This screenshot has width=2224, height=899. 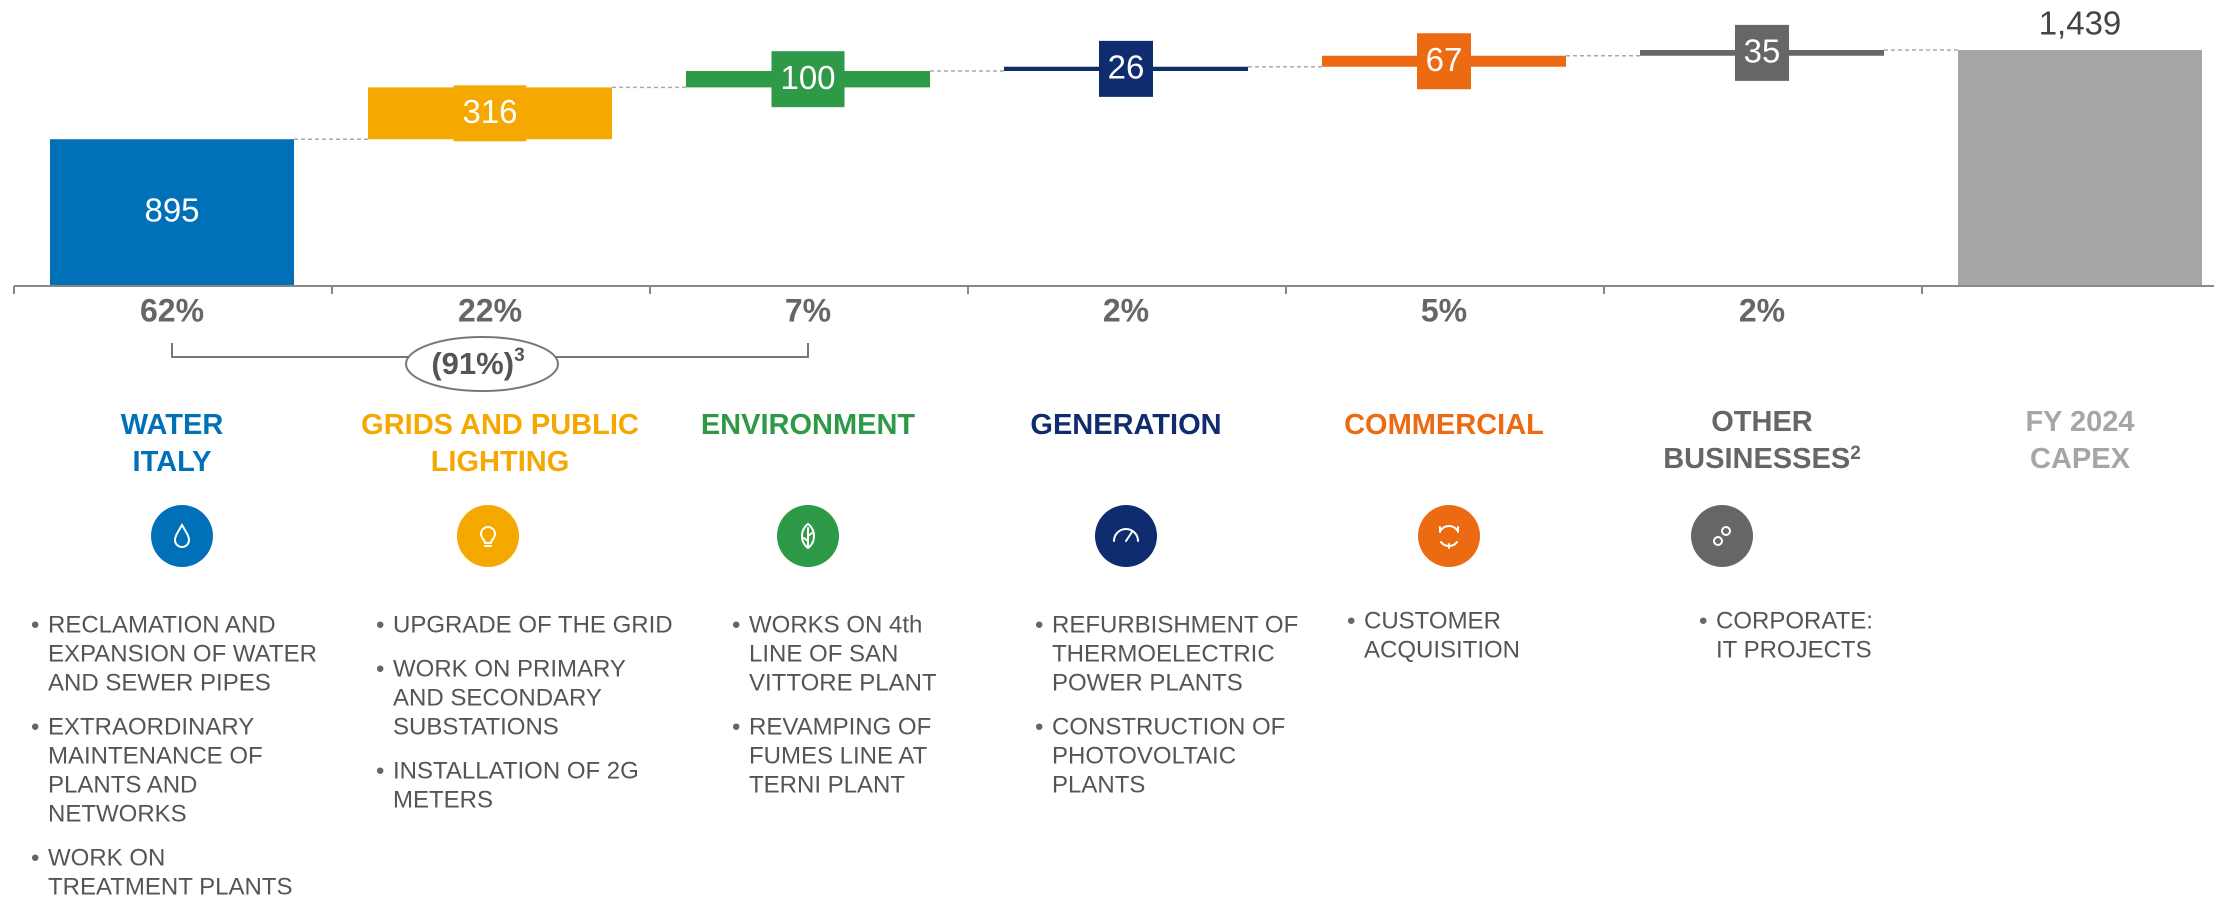 I want to click on bullet-text: AND SEWER PIPES, so click(x=159, y=682).